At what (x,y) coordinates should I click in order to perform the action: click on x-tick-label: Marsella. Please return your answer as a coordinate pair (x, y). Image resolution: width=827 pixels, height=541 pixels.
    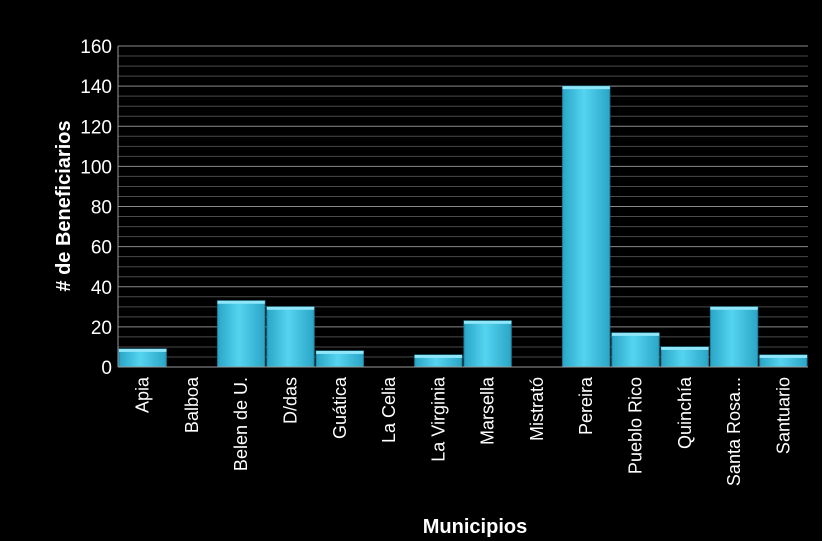
    Looking at the image, I should click on (488, 410).